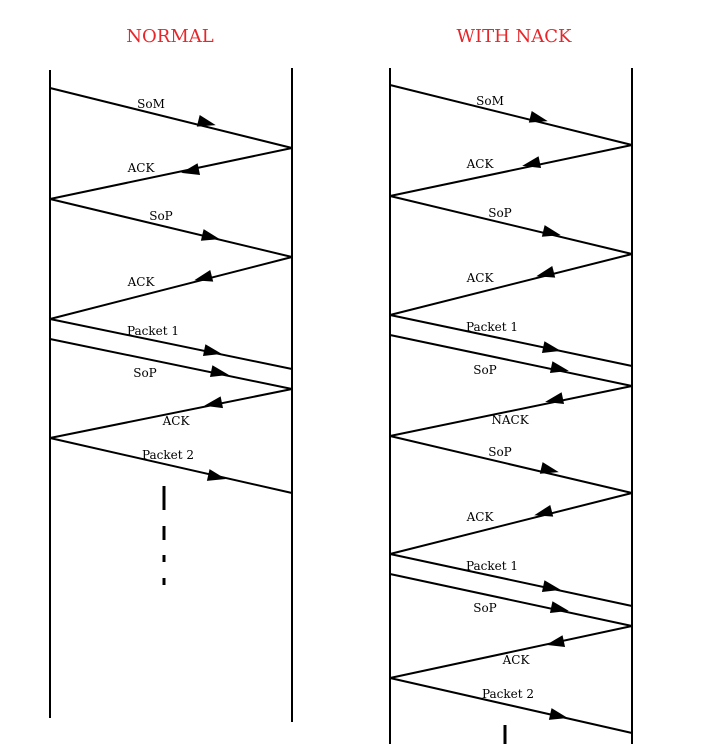  Describe the element at coordinates (511, 411) in the screenshot. I see `with-nack-message-line-nack` at that location.